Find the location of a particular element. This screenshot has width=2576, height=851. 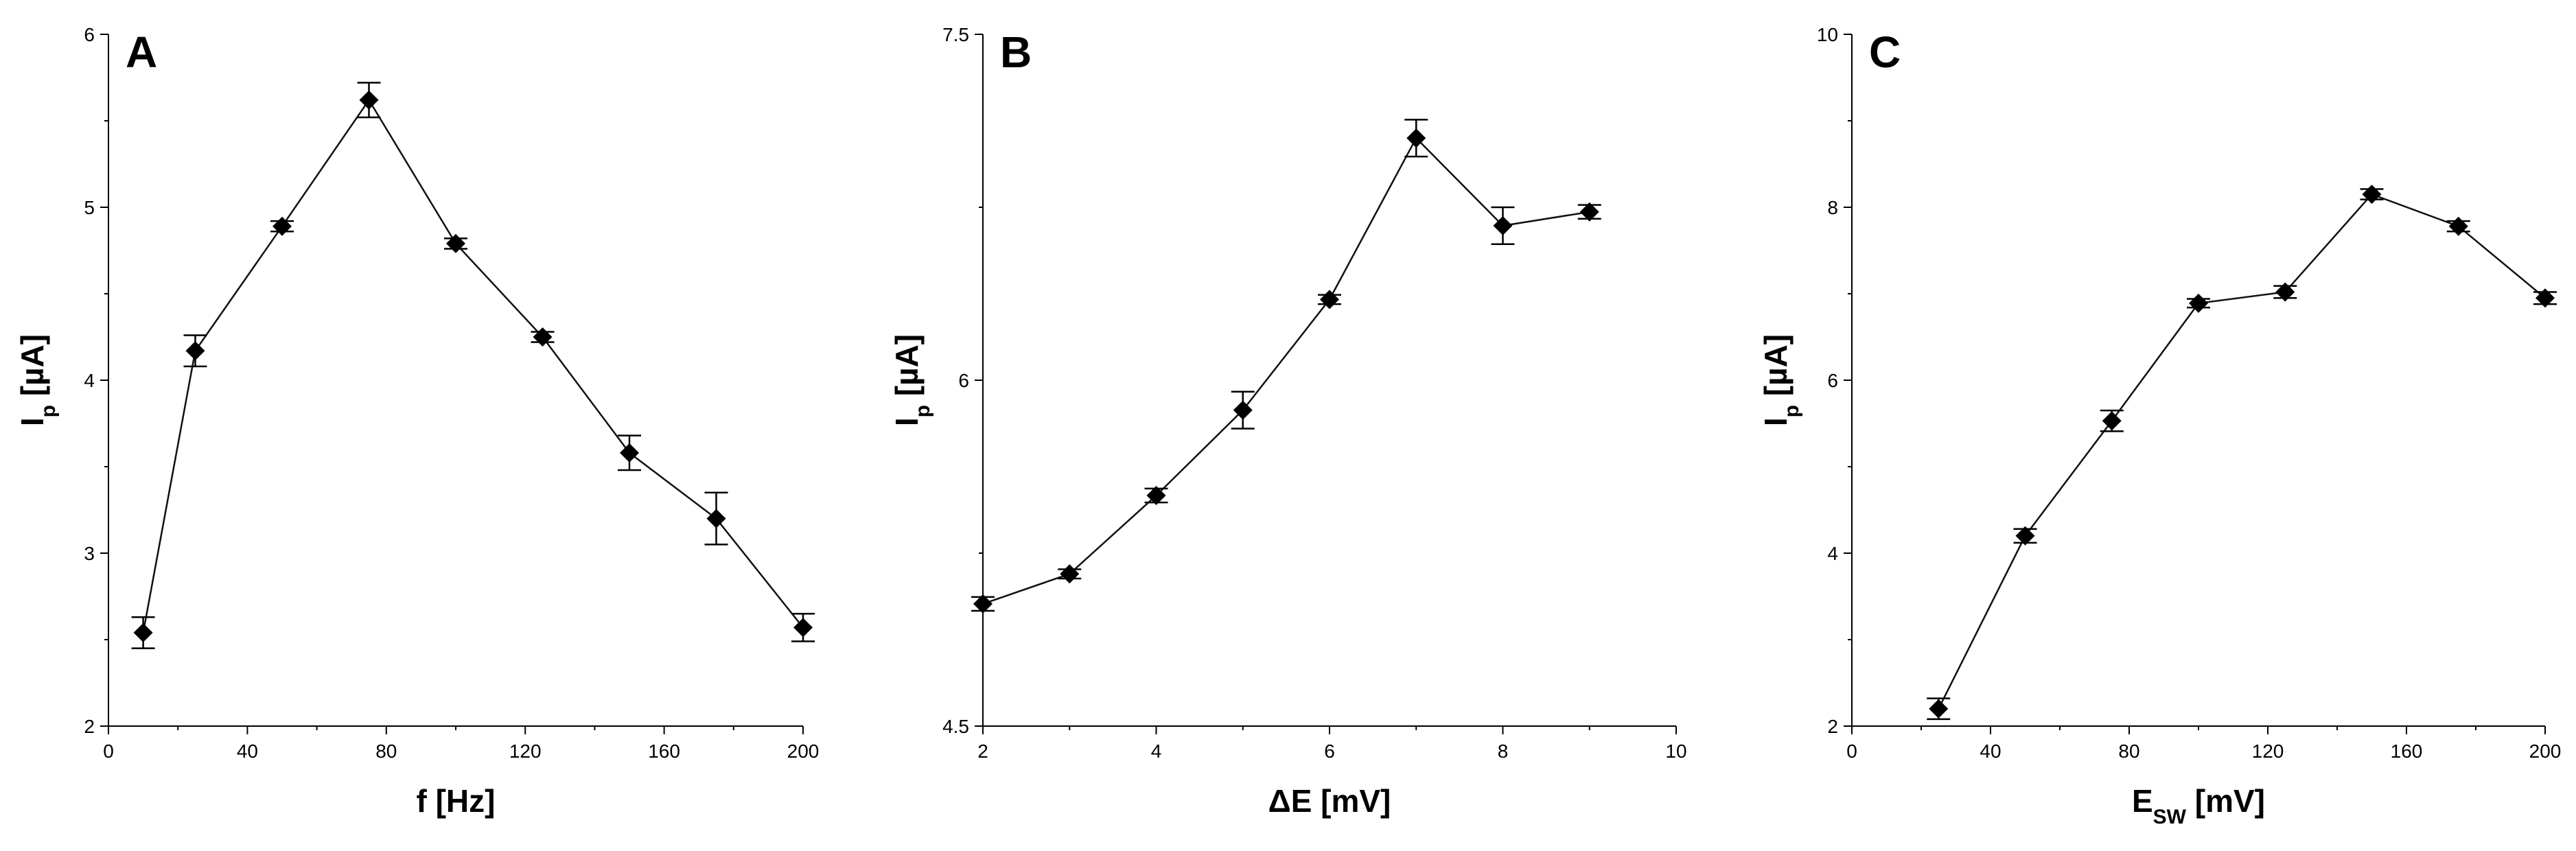

y-tick-label: 8 is located at coordinates (1832, 207).